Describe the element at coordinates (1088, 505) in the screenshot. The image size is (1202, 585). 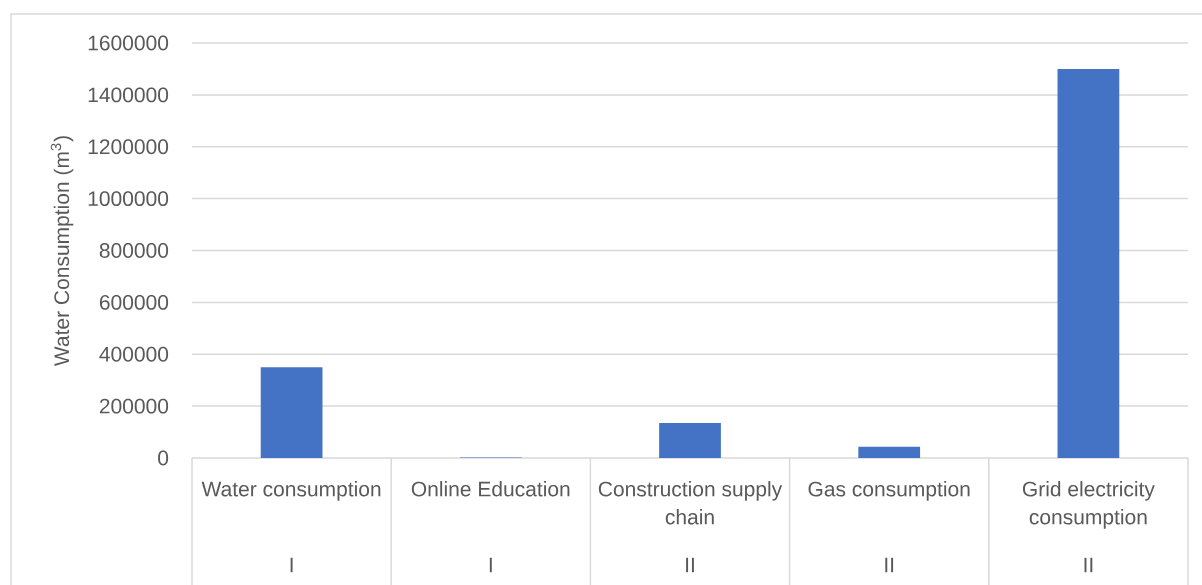
I see `x-tick-label: Grid electricity consumption` at that location.